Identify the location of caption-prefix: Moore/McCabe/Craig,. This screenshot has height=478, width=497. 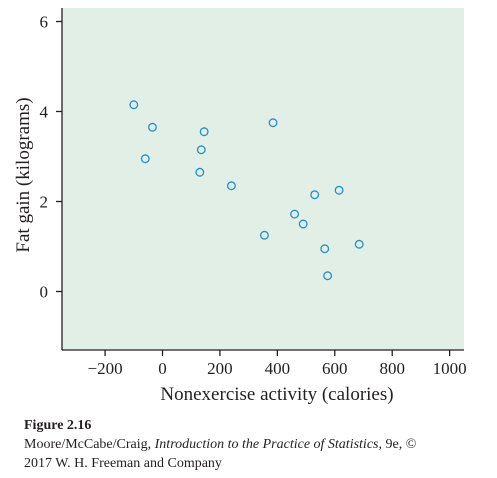
(89, 444).